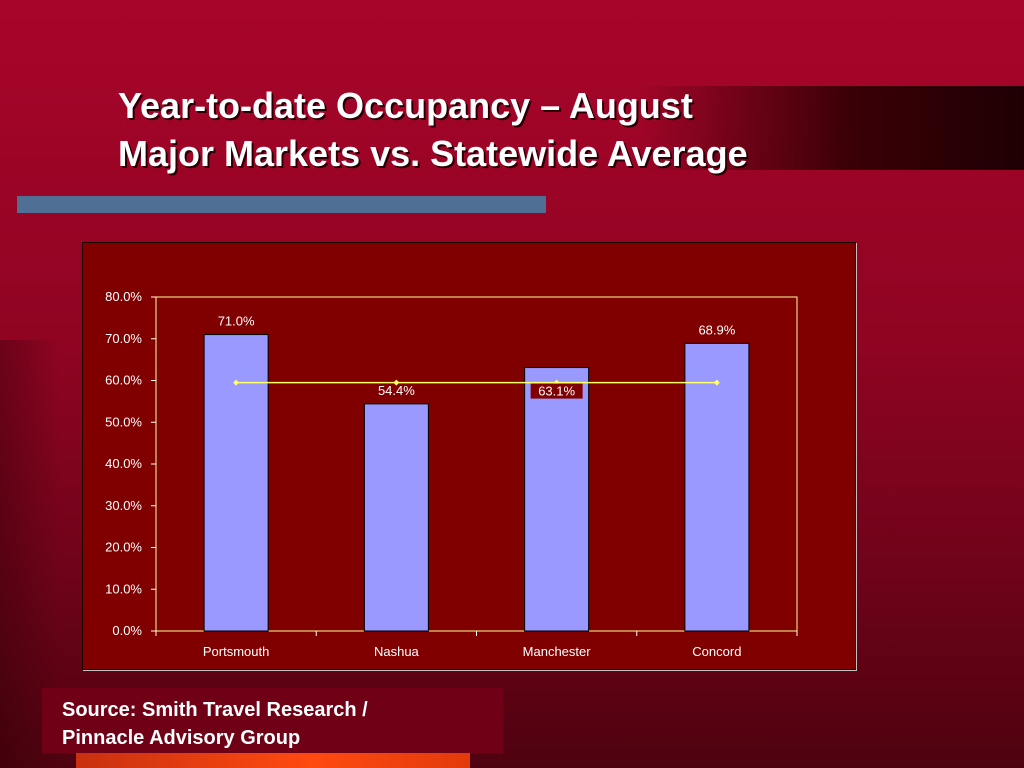 This screenshot has height=768, width=1024. Describe the element at coordinates (557, 651) in the screenshot. I see `x-tick-label: Manchester` at that location.